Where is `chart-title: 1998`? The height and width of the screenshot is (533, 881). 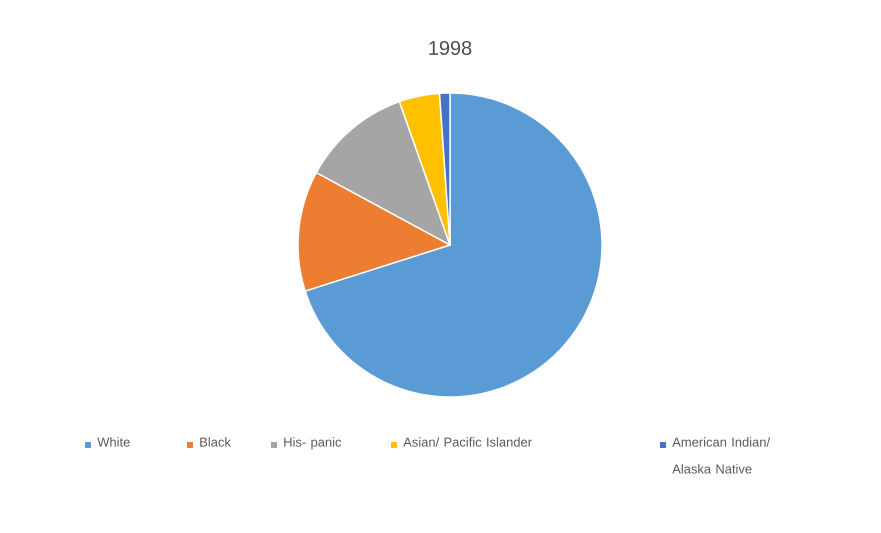 chart-title: 1998 is located at coordinates (450, 48).